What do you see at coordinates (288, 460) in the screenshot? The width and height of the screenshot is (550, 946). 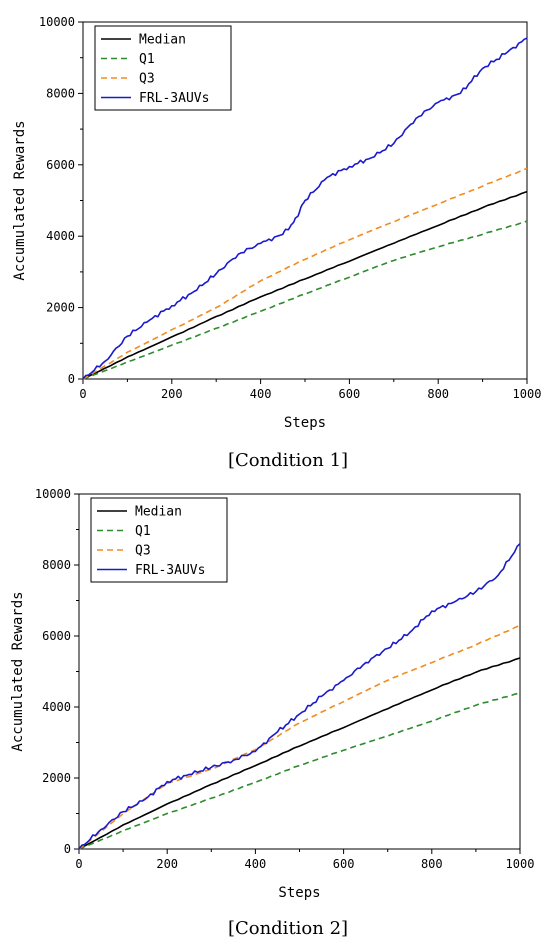 I see `caption-condition-1: [Condition 1]` at bounding box center [288, 460].